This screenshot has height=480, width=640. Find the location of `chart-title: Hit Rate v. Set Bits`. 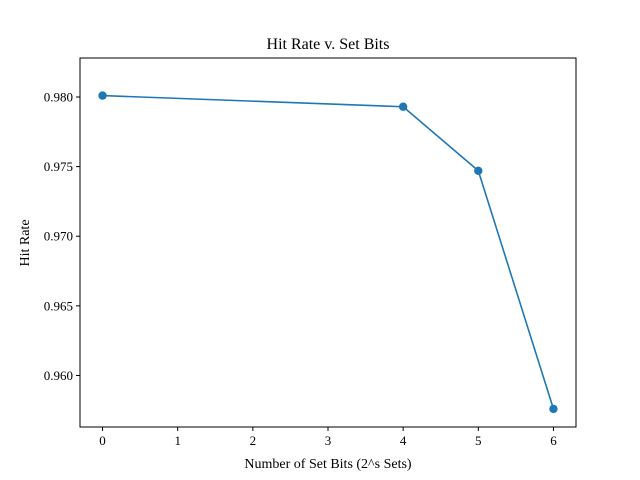

chart-title: Hit Rate v. Set Bits is located at coordinates (328, 44).